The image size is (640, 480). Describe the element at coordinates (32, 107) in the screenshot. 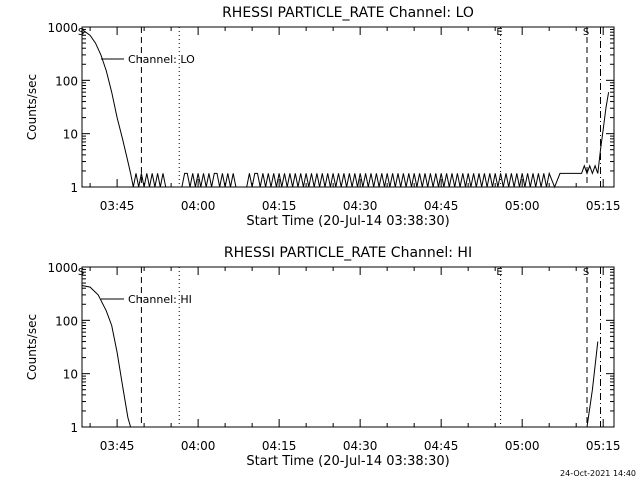

I see `panel-lo-ylabel: Counts/sec` at that location.